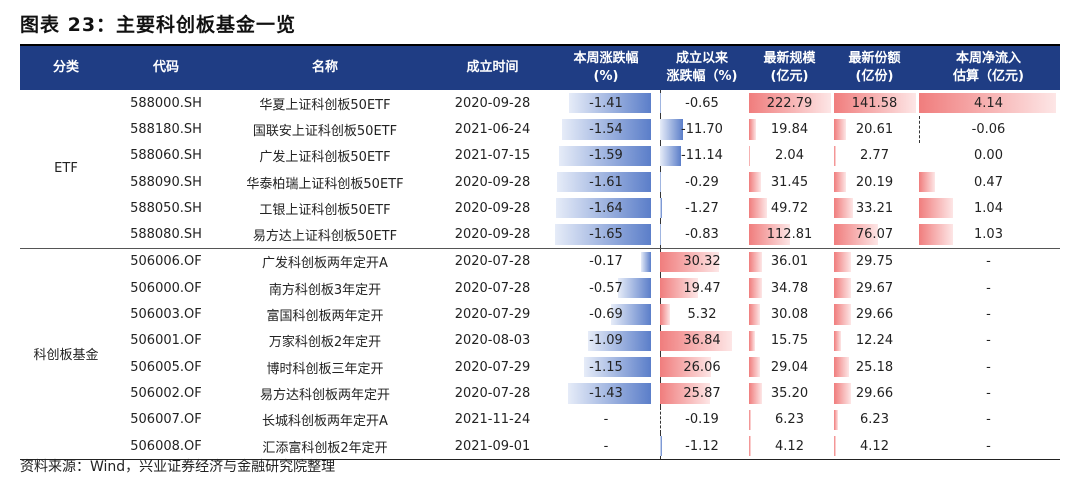  Describe the element at coordinates (874, 314) in the screenshot. I see `shares-cell: 29.66` at that location.